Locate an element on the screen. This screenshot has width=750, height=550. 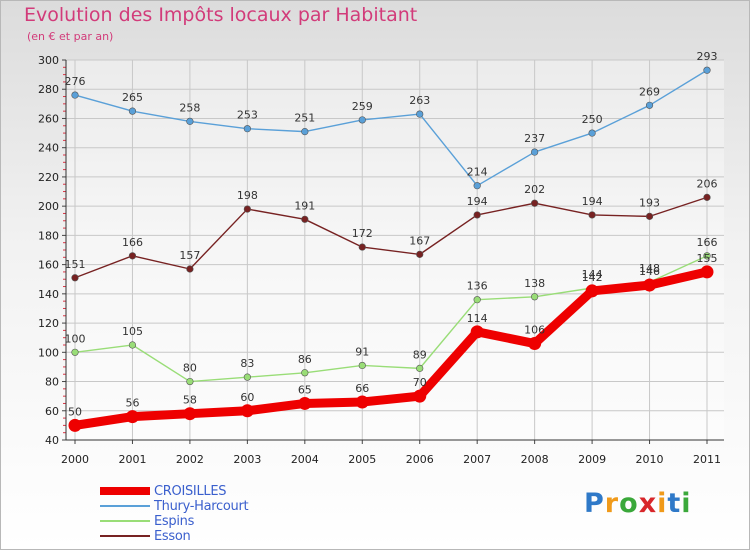
data-label: 191 is located at coordinates (304, 205).